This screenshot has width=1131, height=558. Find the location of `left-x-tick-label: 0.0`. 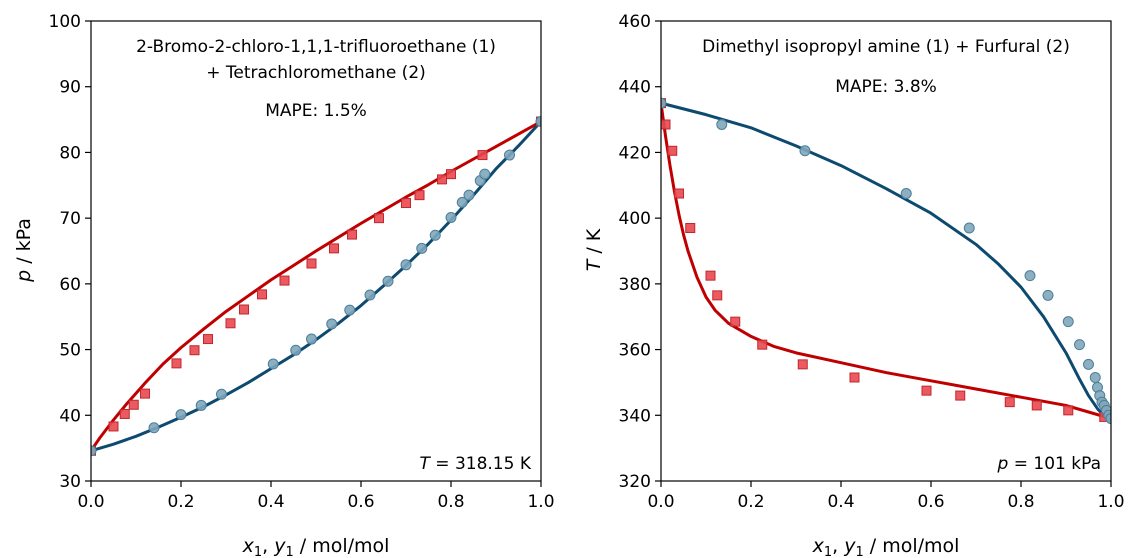

left-x-tick-label: 0.0 is located at coordinates (90, 502).